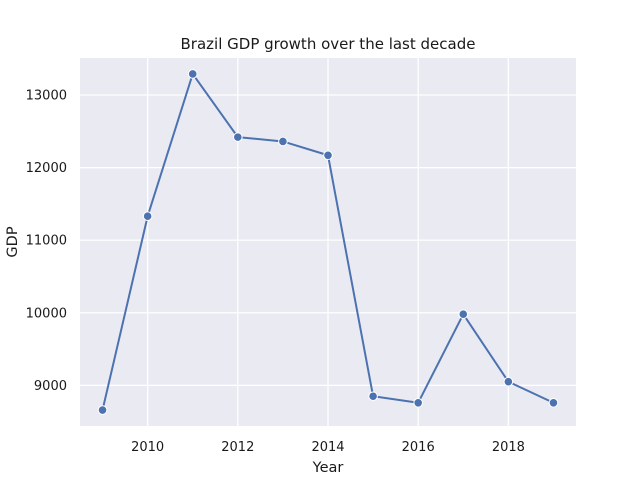 The height and width of the screenshot is (480, 640). What do you see at coordinates (147, 447) in the screenshot?
I see `x-tick-label: 2010` at bounding box center [147, 447].